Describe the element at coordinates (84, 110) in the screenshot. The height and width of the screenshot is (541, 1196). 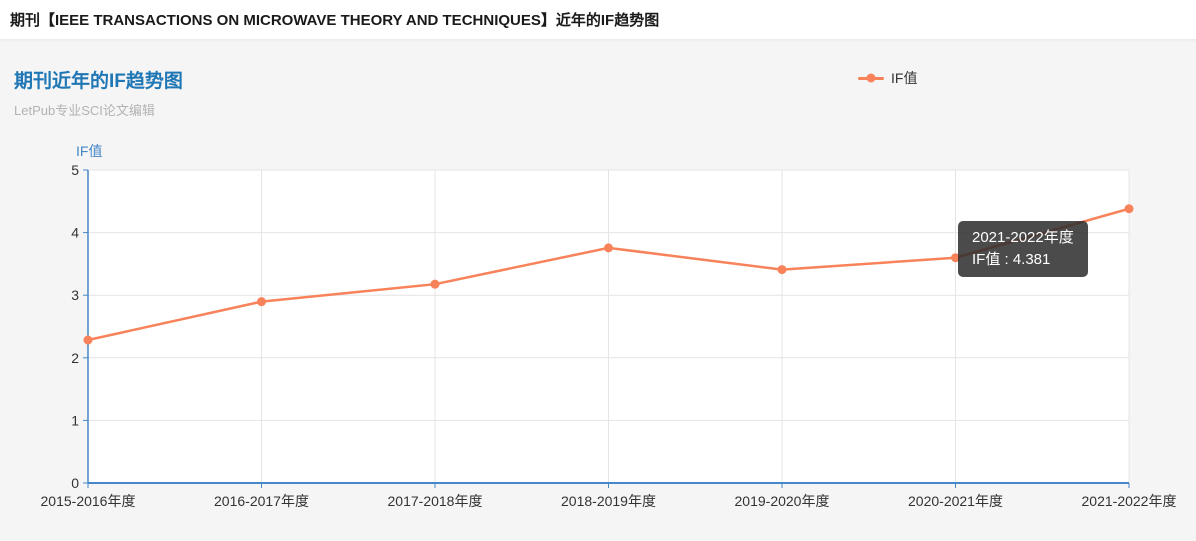
I see `chart-subtitle: LetPub专业SCI论文编辑` at that location.